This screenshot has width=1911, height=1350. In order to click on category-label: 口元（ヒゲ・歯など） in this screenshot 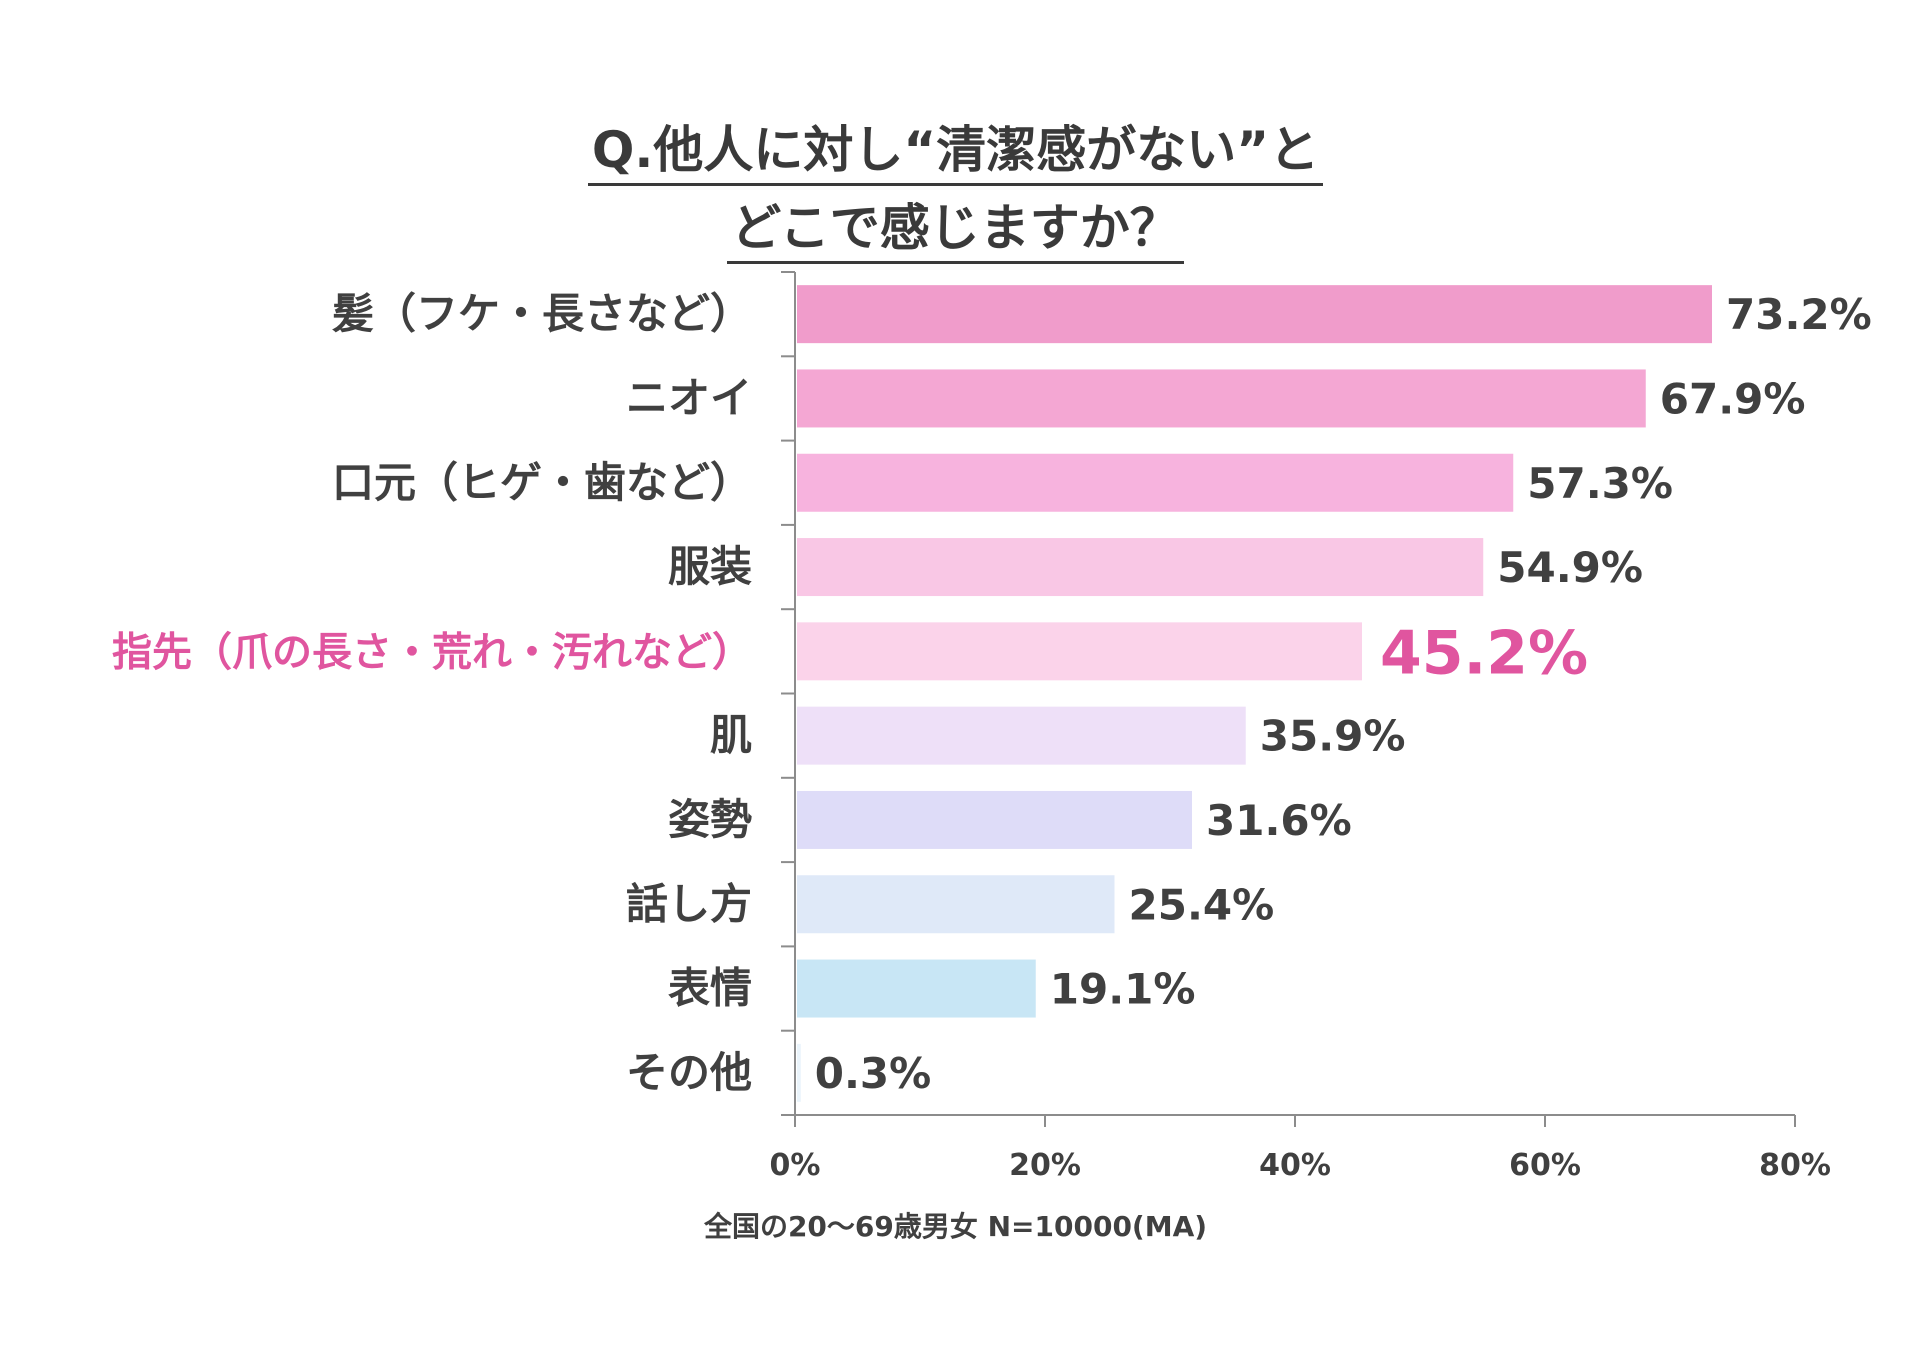, I will do `click(542, 482)`.